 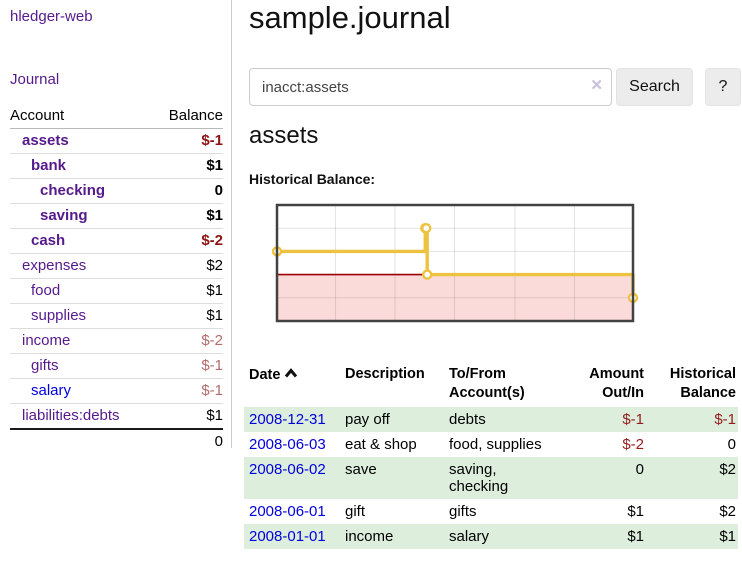 I want to click on account-row: income $-2, so click(x=116, y=341).